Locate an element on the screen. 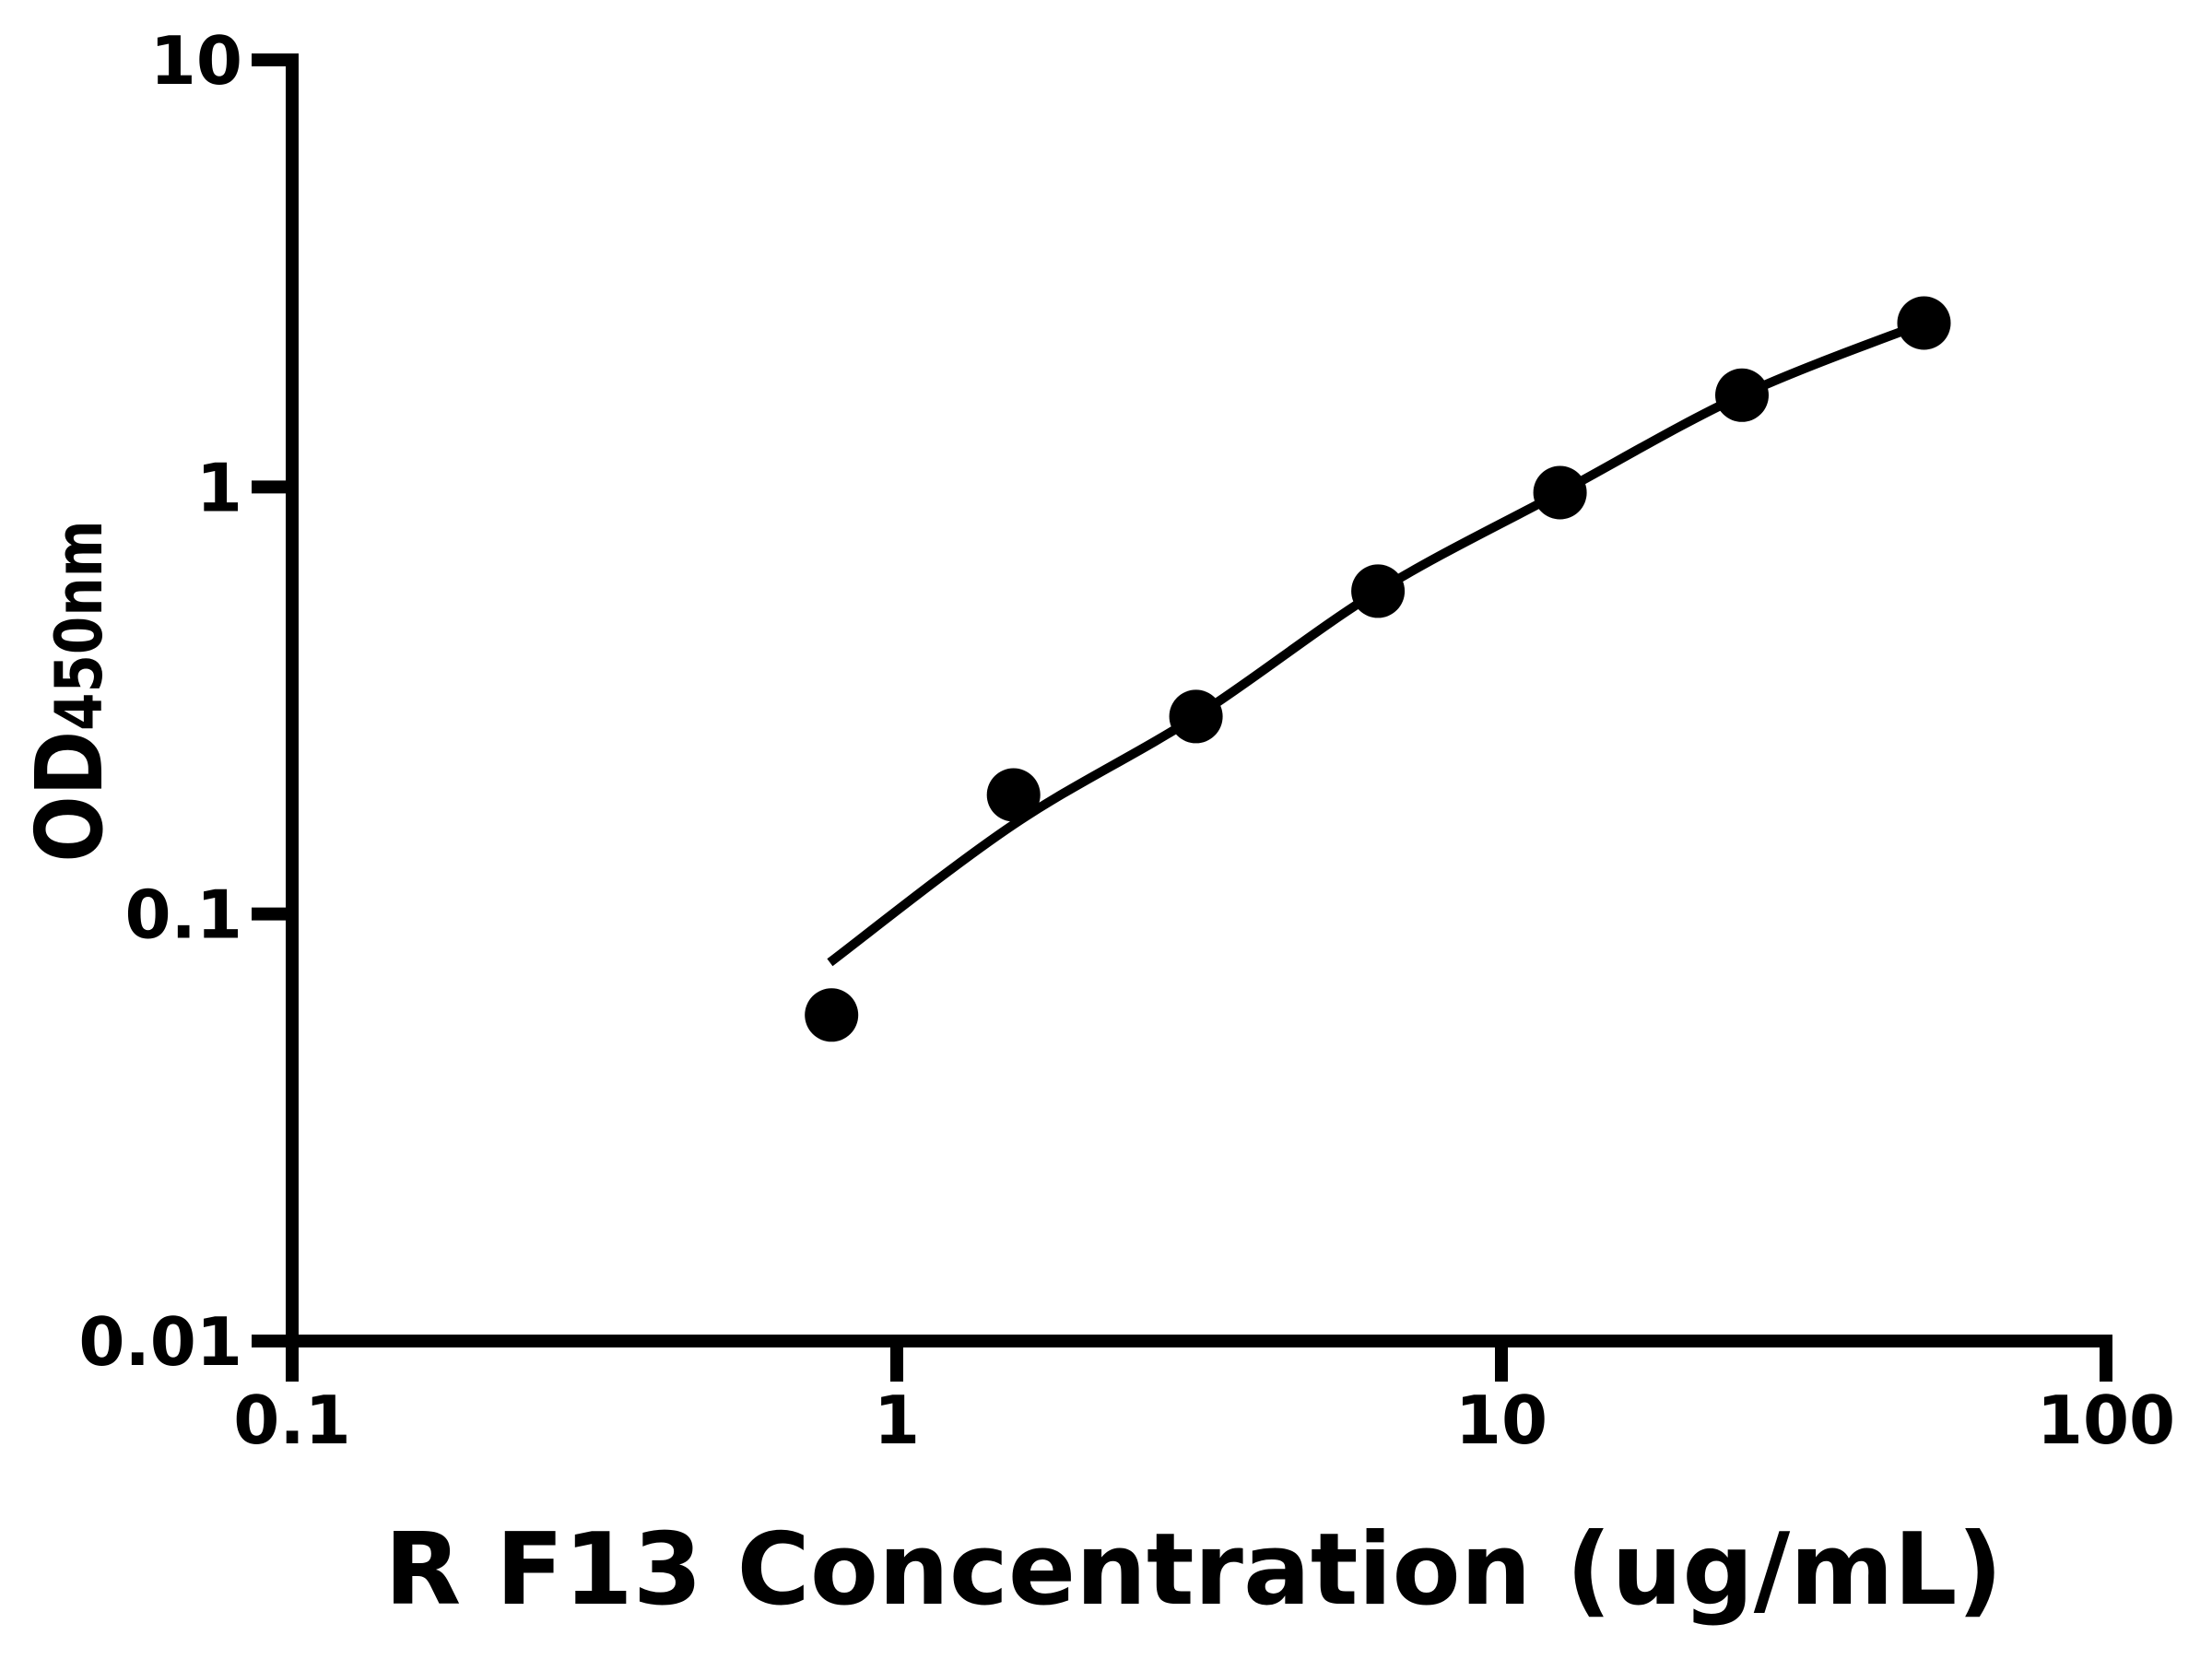 The width and height of the screenshot is (2212, 1659). y-tick-label: 0.01 is located at coordinates (160, 1342).